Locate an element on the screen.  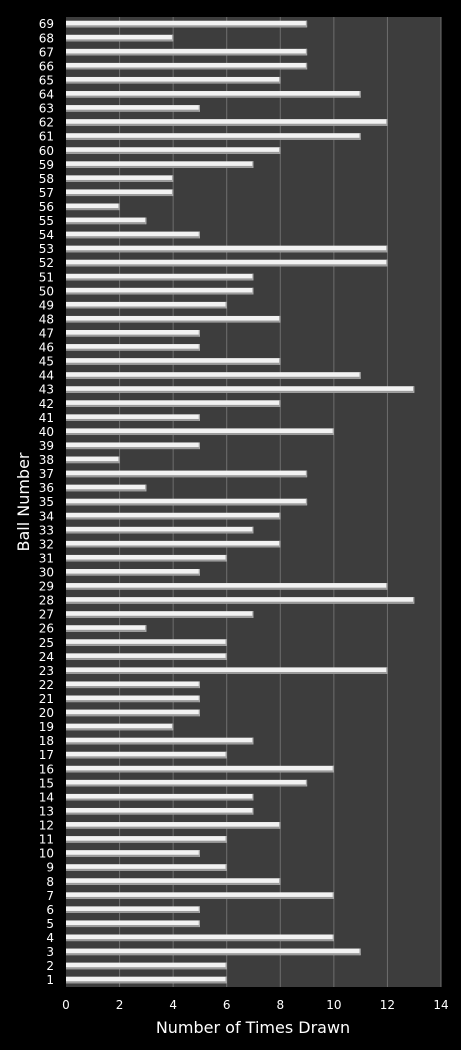
y-tick-label: 44 is located at coordinates (46, 376).